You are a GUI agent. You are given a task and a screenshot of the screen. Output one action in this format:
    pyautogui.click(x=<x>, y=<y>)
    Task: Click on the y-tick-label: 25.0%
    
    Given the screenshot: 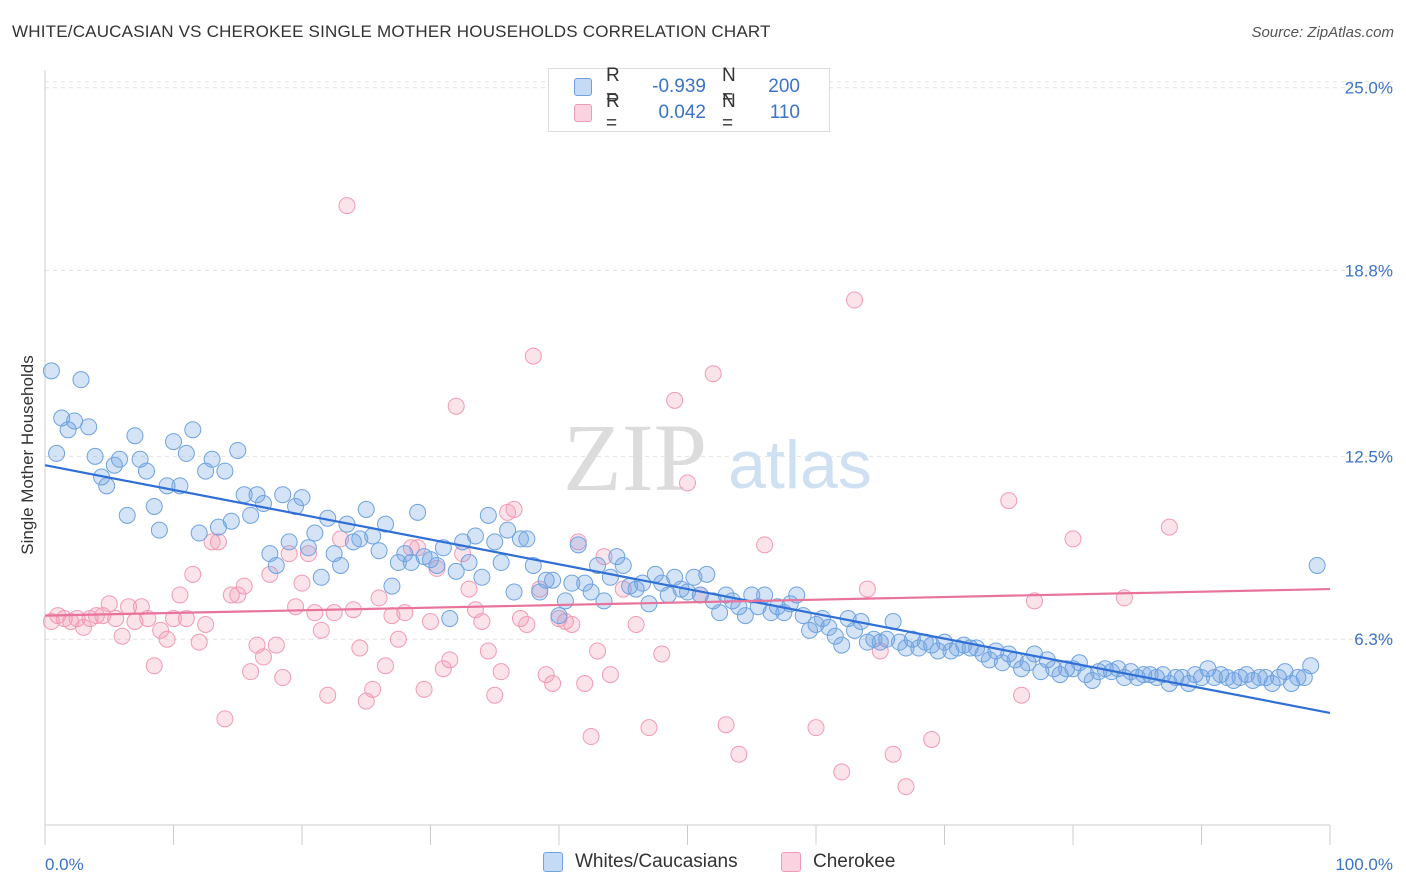 What is the action you would take?
    pyautogui.click(x=1369, y=88)
    